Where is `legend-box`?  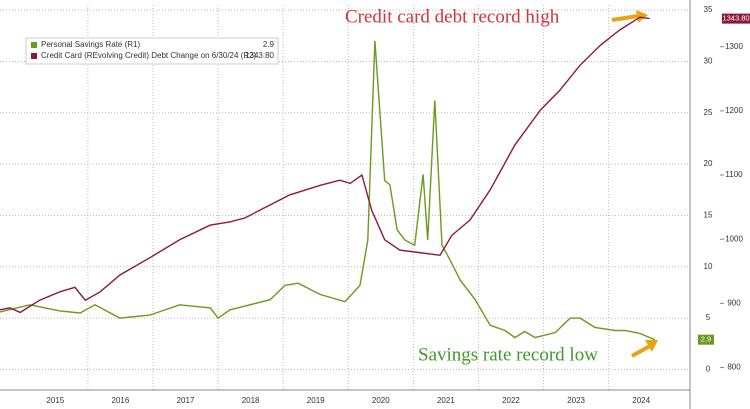
legend-box is located at coordinates (152, 51).